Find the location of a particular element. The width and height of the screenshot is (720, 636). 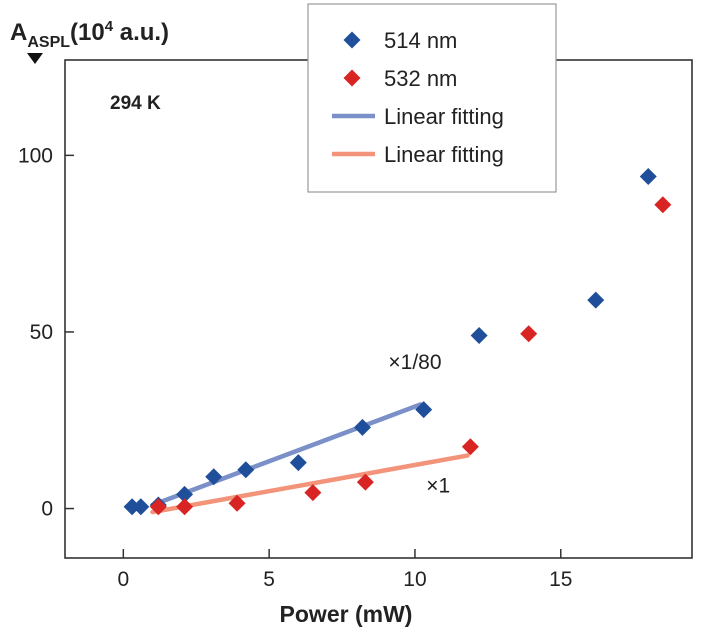

multiplier-label: ×1 is located at coordinates (438, 486).